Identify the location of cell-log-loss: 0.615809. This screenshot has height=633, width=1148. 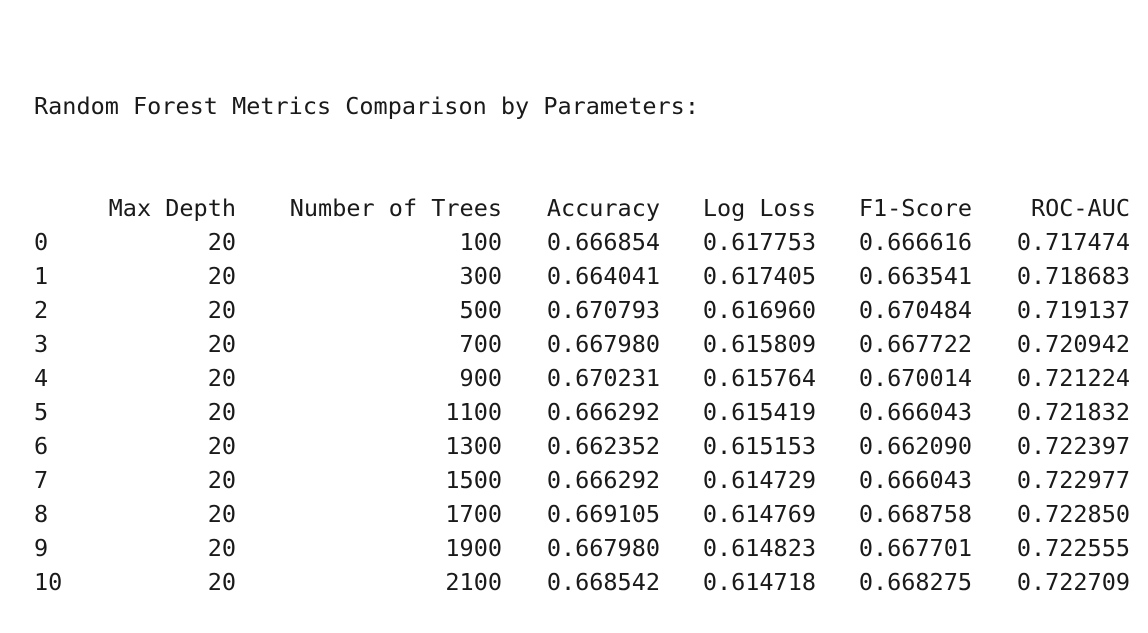
(759, 344).